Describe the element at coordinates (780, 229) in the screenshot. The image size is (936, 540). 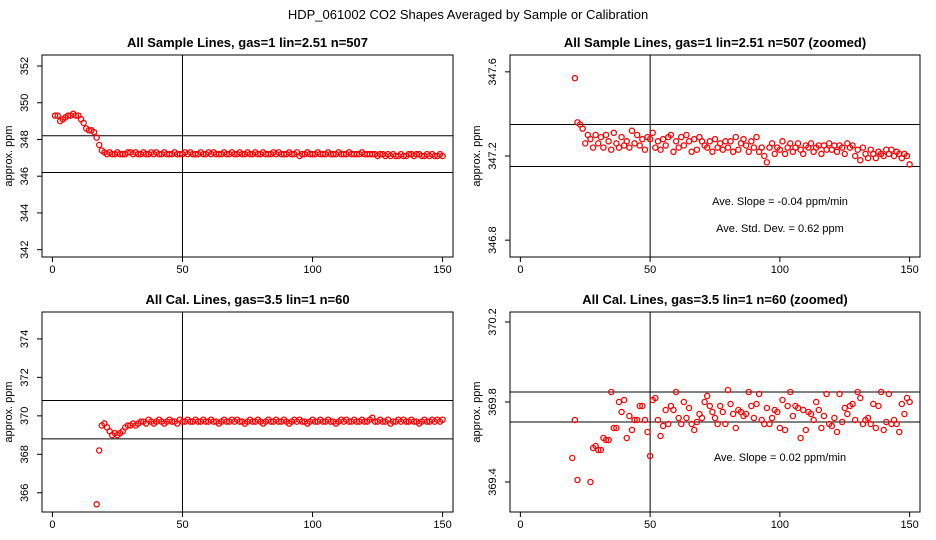
I see `chart-annotation: Ave. Std. Dev. = 0.62 ppm` at that location.